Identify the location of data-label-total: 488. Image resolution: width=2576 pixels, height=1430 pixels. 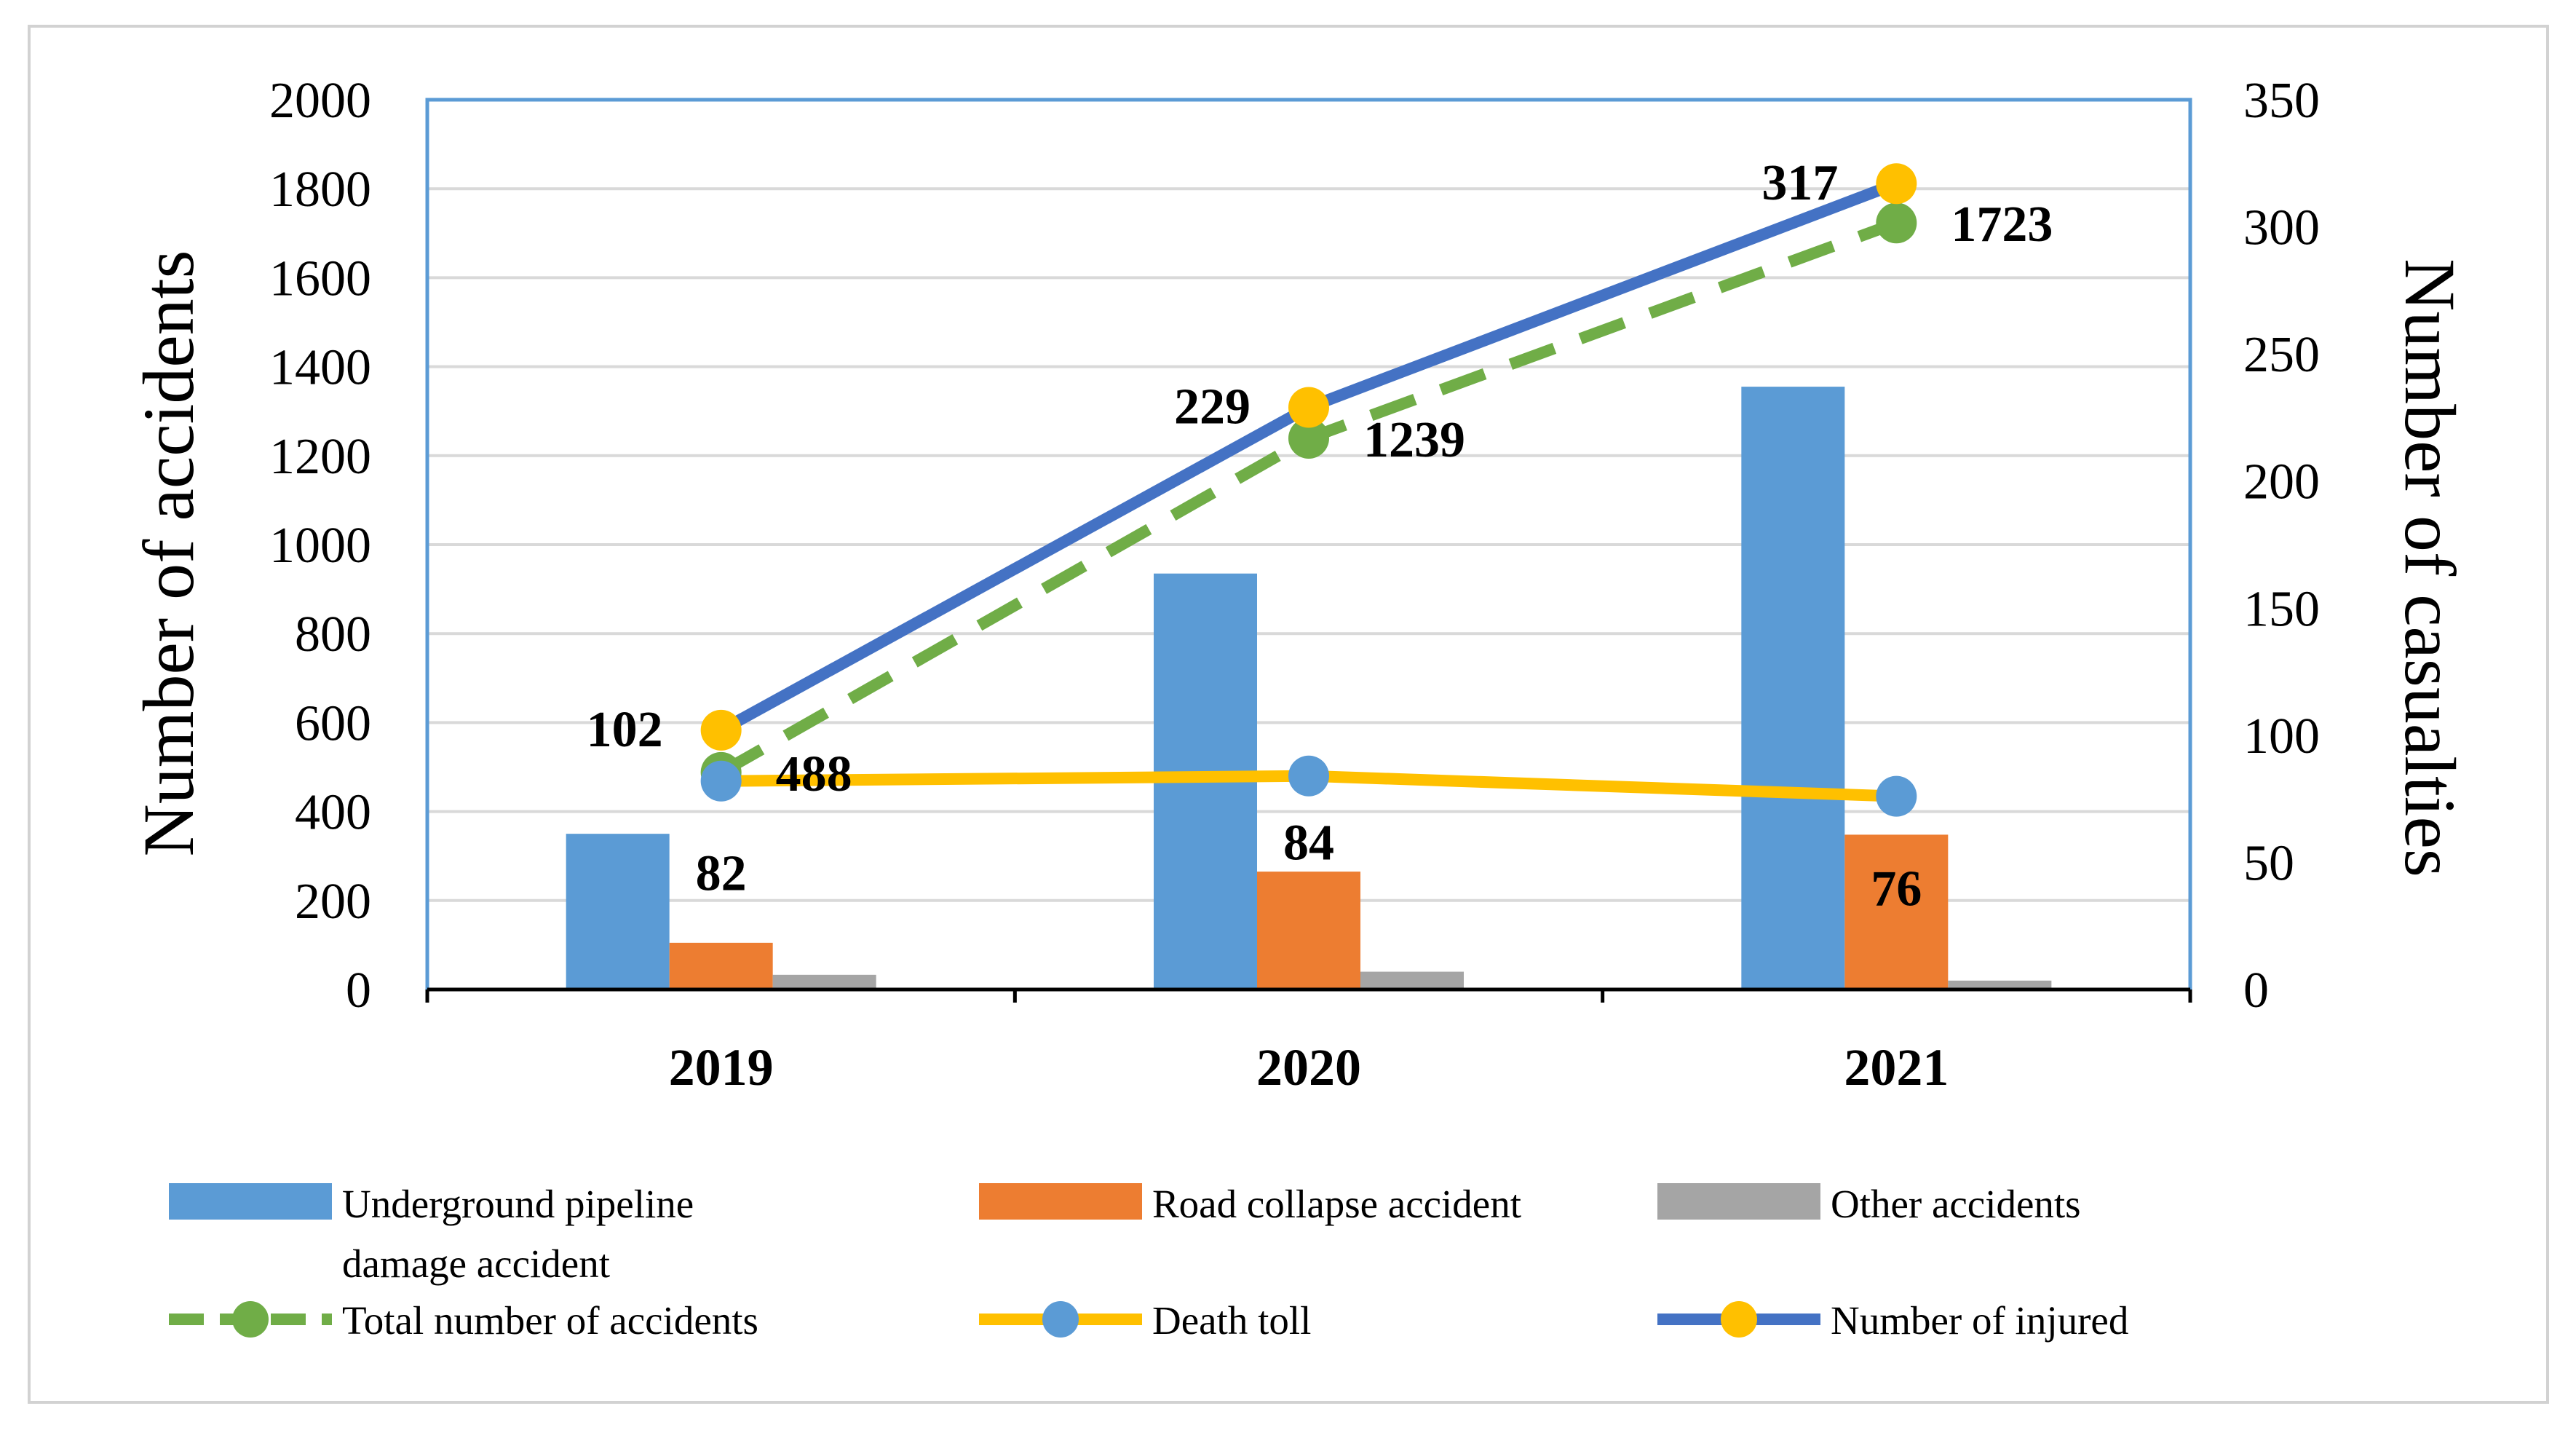
(814, 774).